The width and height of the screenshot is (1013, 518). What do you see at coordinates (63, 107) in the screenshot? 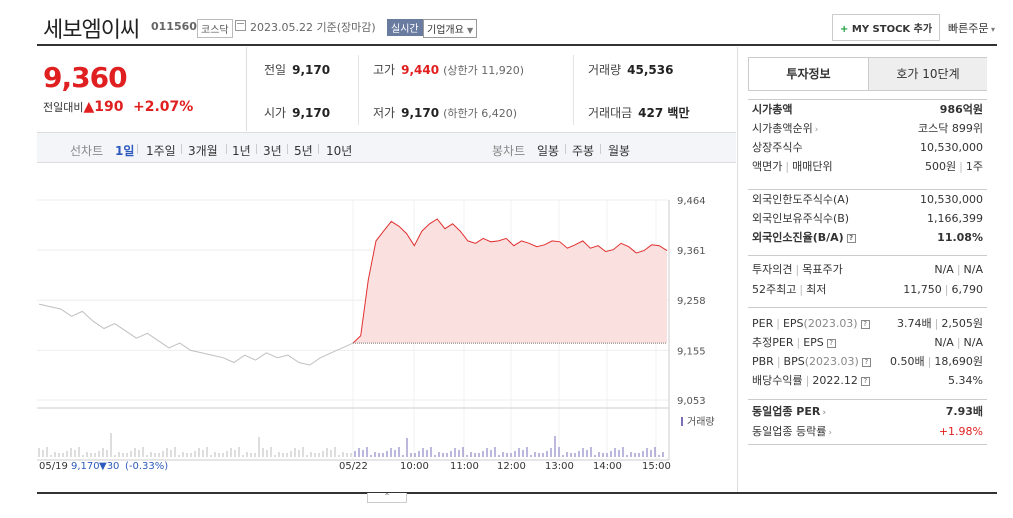
I see `change-label: 전일대비` at bounding box center [63, 107].